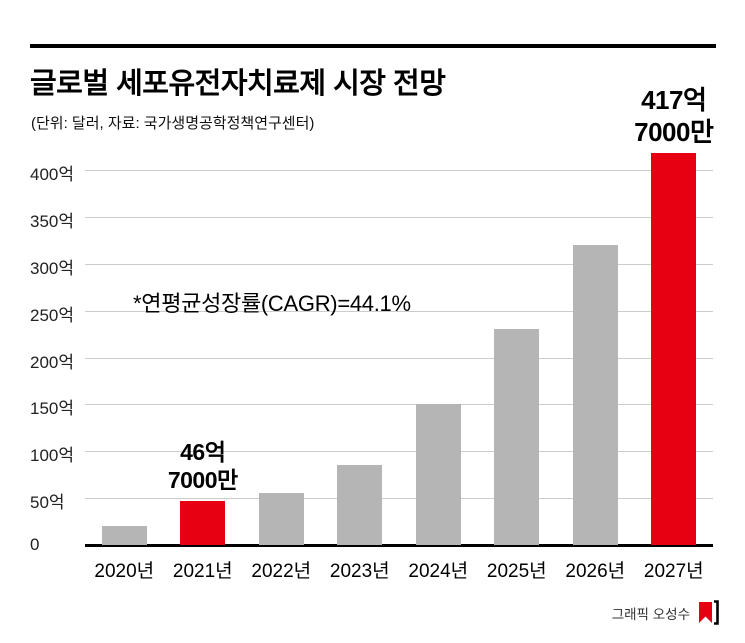 The width and height of the screenshot is (745, 643). I want to click on bar-value-label-line: 417억, so click(674, 100).